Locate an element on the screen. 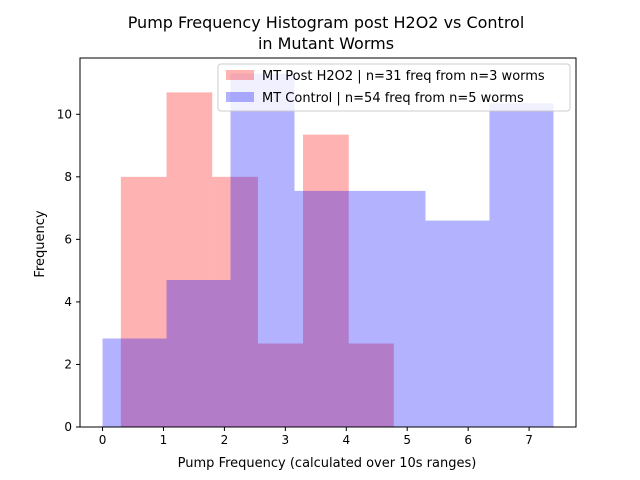 The height and width of the screenshot is (480, 640). y-tick-label: 6 is located at coordinates (68, 239).